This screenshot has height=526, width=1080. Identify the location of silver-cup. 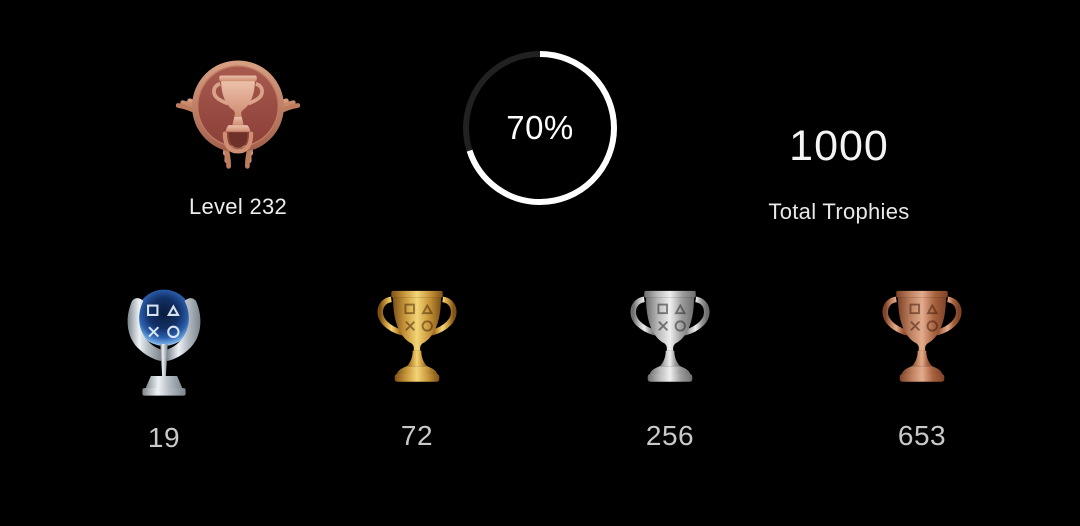
(670, 336).